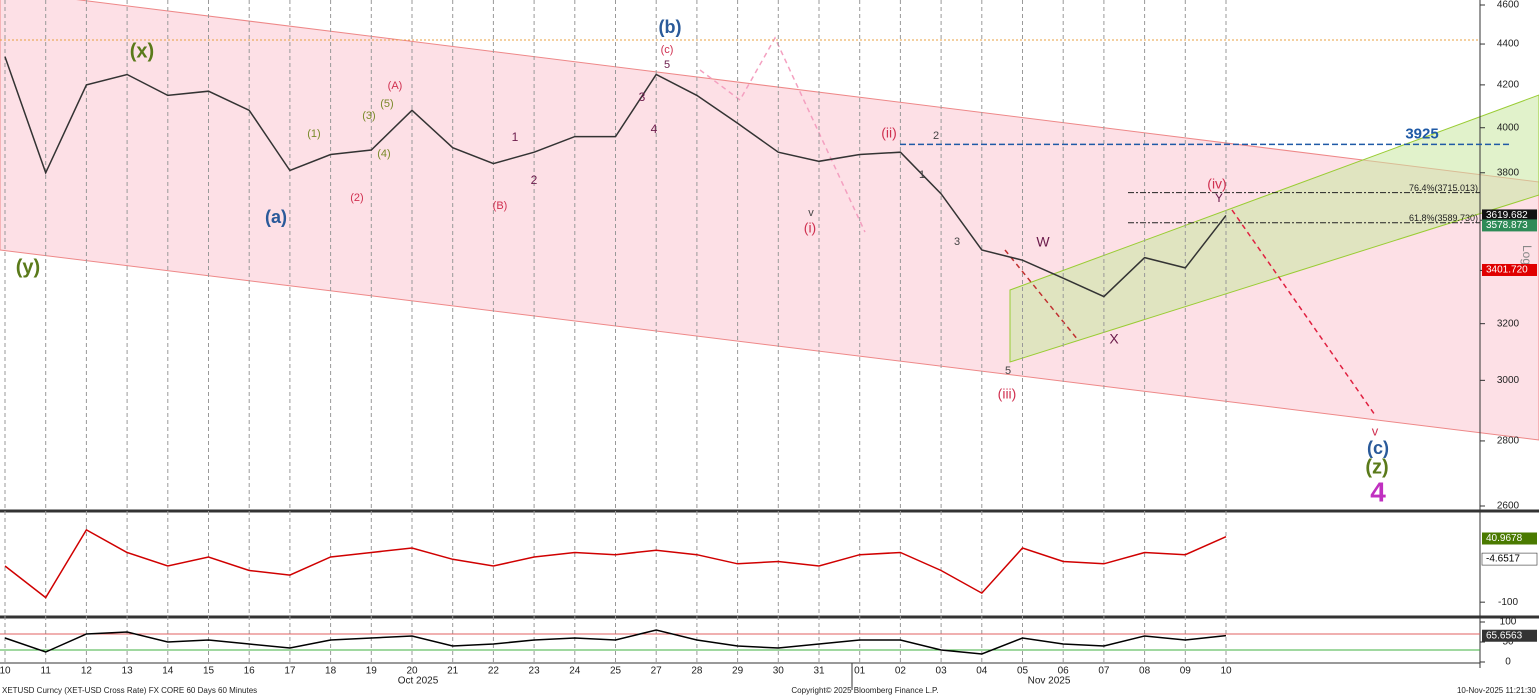 The height and width of the screenshot is (697, 1539). Describe the element at coordinates (1376, 467) in the screenshot. I see `wave-label: (z)` at that location.